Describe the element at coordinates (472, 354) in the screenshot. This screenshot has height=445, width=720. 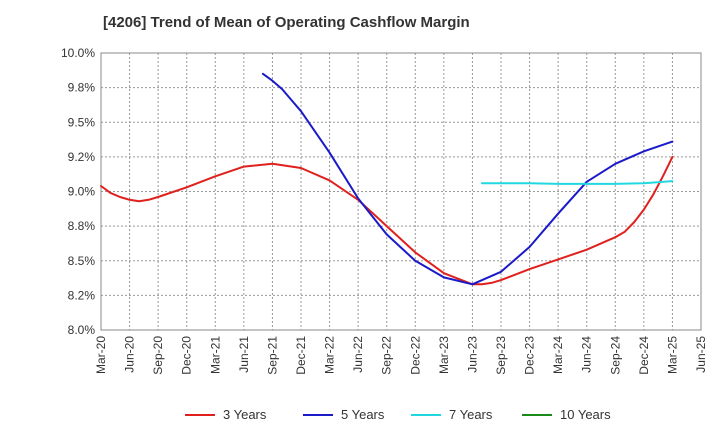
I see `x-tick-label: Jun-23` at that location.